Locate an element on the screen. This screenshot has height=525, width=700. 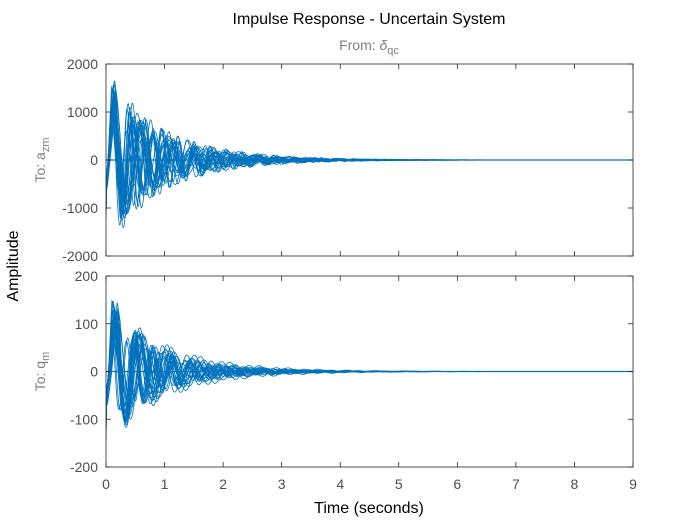
x-tick-label: 4 is located at coordinates (340, 484).